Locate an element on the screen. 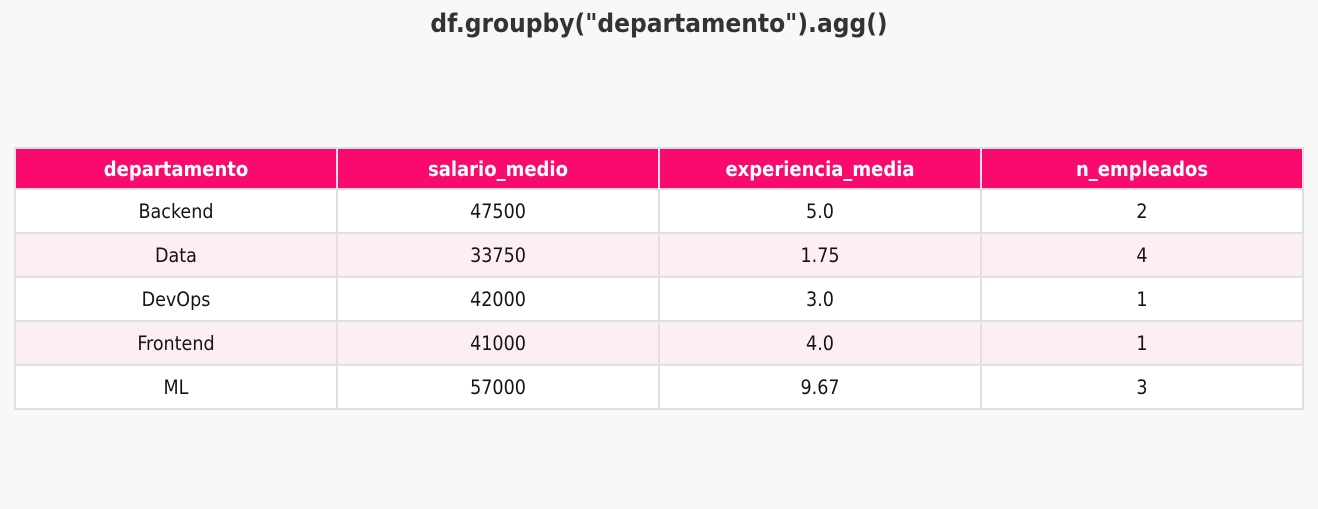  table-cell-departamento: Data is located at coordinates (176, 255).